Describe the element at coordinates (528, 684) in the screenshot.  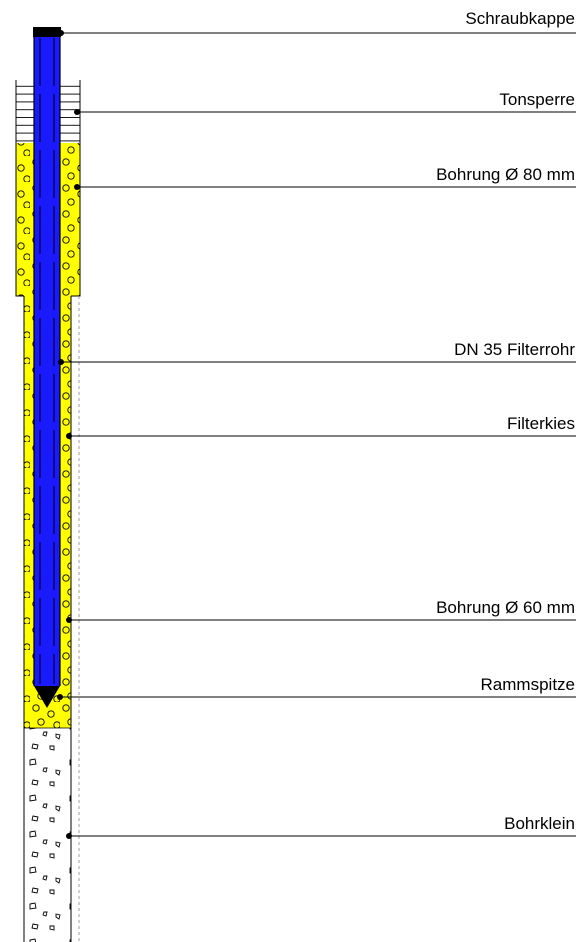
I see `label-drive-point: Rammspitze` at that location.